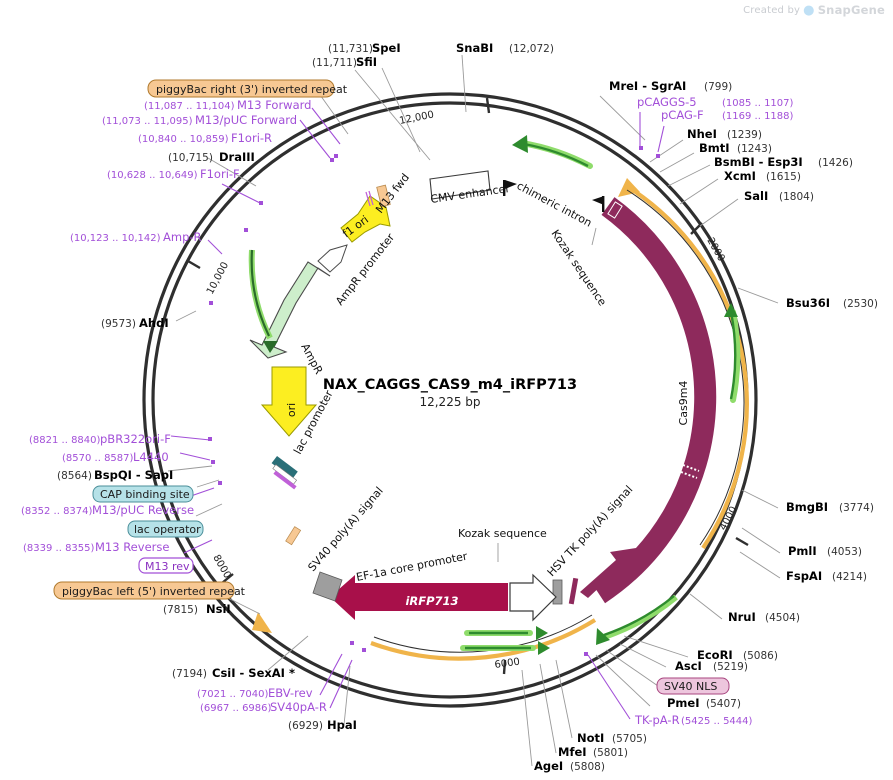  What do you see at coordinates (263, 707) in the screenshot?
I see `label-sv40pa-r: (6967 .. 6986) SV40pA-R` at bounding box center [263, 707].